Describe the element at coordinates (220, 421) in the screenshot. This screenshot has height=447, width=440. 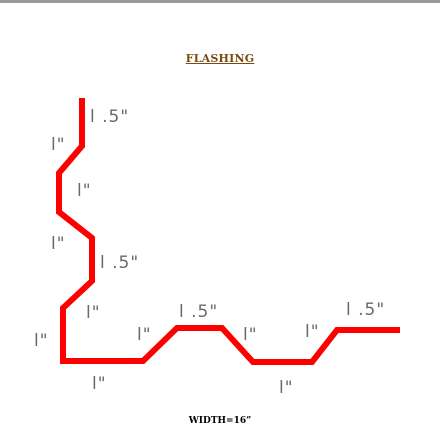
I see `width-label: WIDTH=16”` at that location.